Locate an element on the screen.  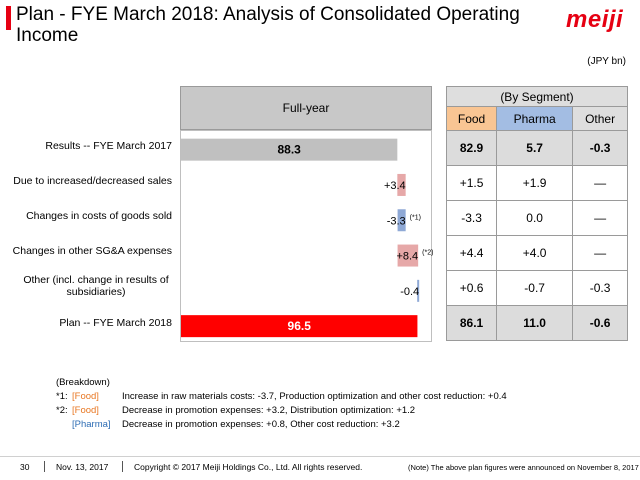
segment-col-pharma: Pharma is located at coordinates (535, 118).